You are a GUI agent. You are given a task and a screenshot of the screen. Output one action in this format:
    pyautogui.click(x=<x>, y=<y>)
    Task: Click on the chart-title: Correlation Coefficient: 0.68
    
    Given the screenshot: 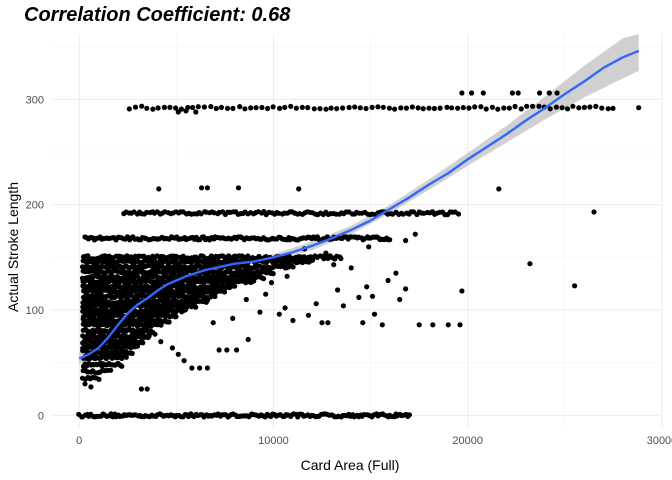 What is the action you would take?
    pyautogui.click(x=157, y=15)
    